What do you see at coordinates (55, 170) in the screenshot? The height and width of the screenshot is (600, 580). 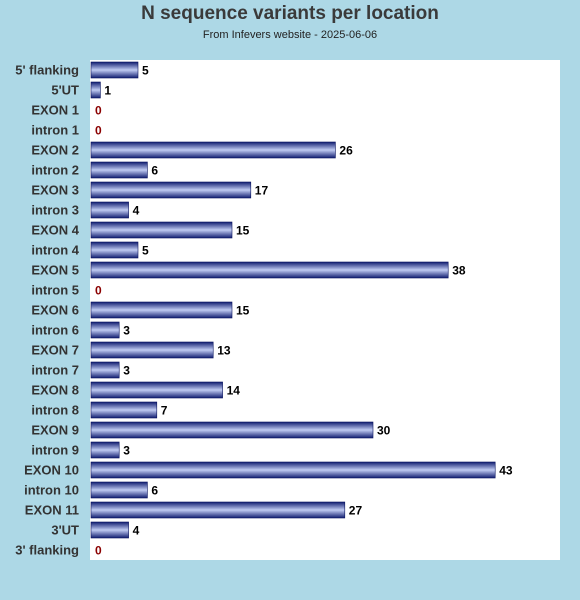 I see `category-label: intron 2` at bounding box center [55, 170].